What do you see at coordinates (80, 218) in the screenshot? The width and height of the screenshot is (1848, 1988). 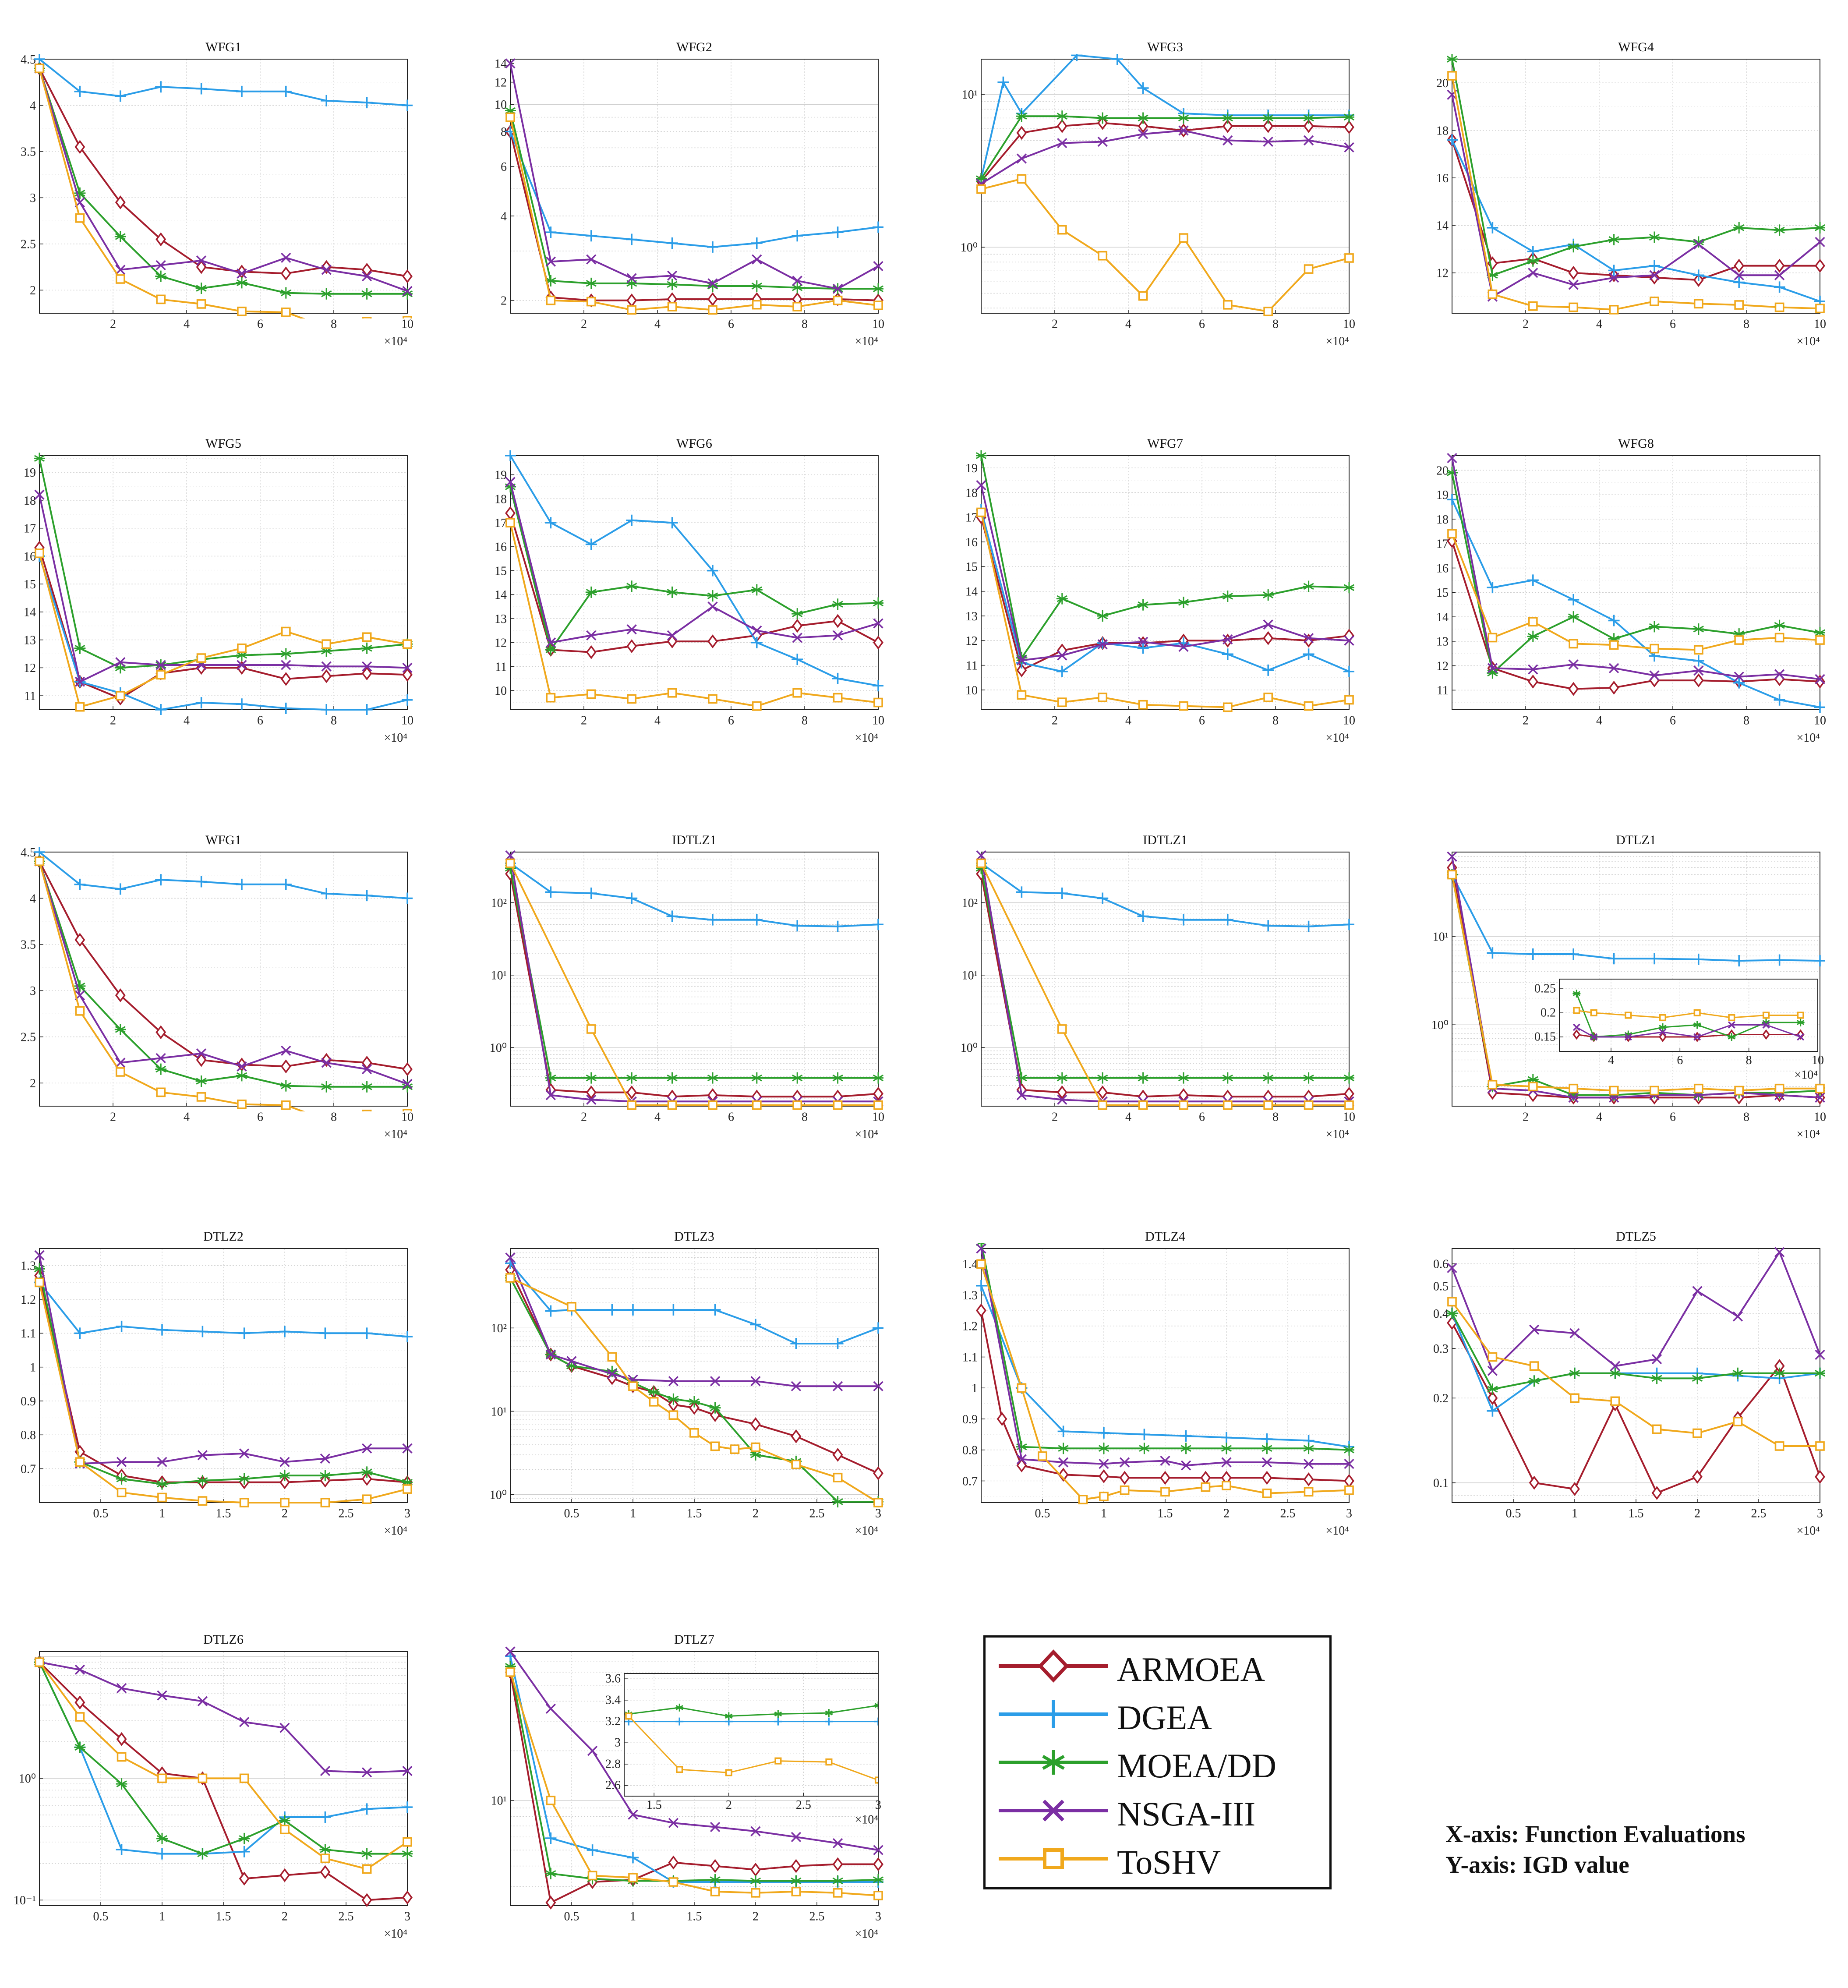 I see `chart-wfg1-0-point-toshv` at bounding box center [80, 218].